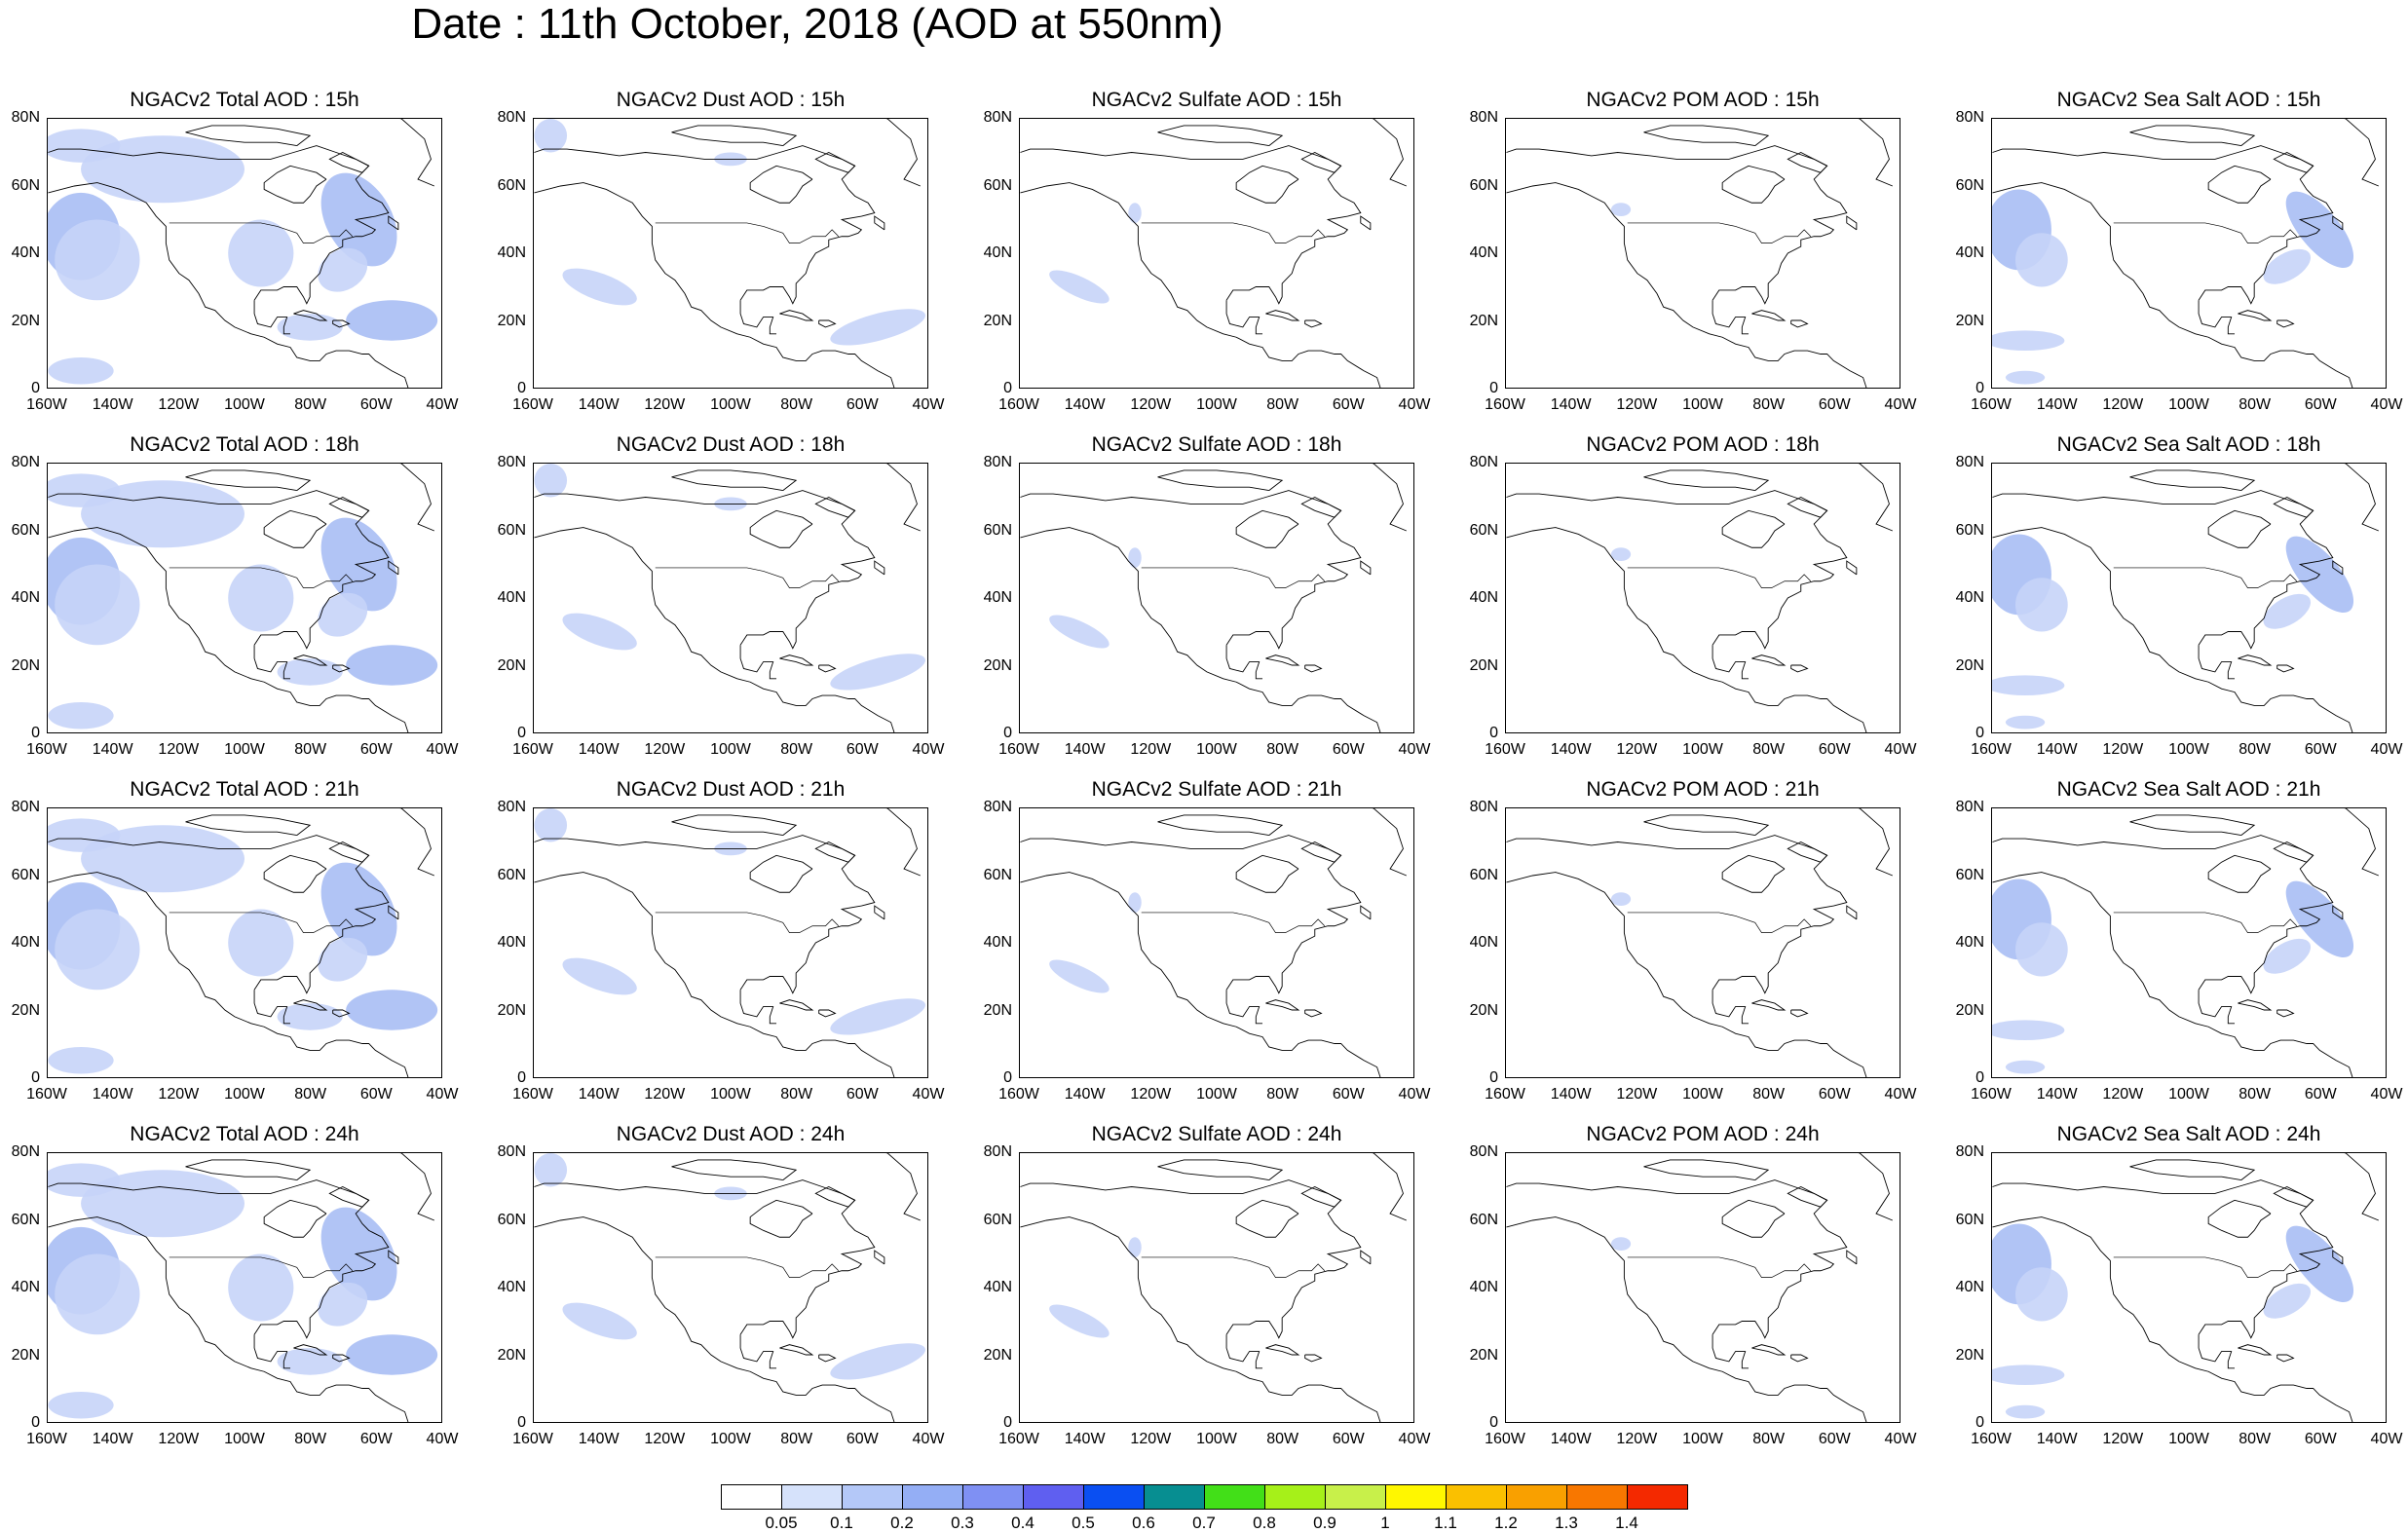  What do you see at coordinates (993, 1497) in the screenshot?
I see `colorbar-swatch` at bounding box center [993, 1497].